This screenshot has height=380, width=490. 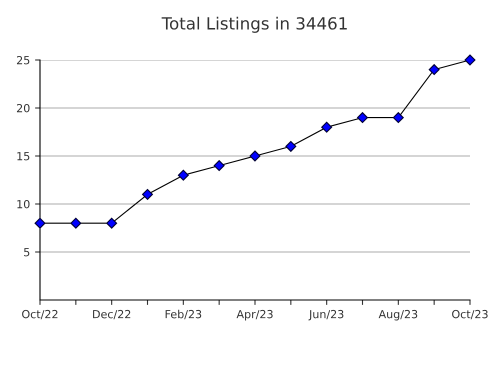 I want to click on x-tick-label: Oct/22, so click(x=40, y=315).